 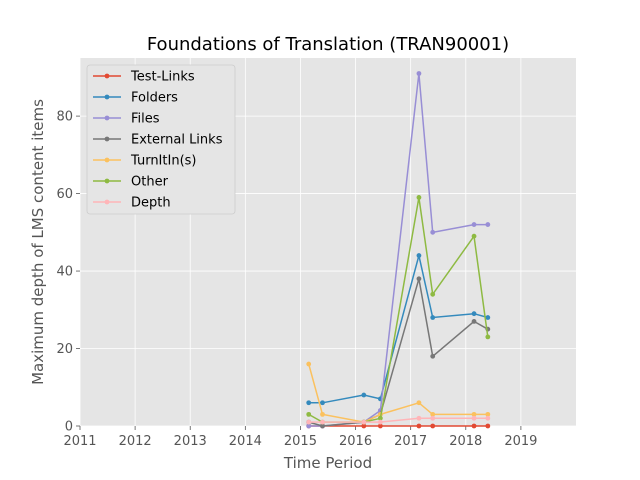 What do you see at coordinates (162, 77) in the screenshot?
I see `legend-label: Test-Links` at bounding box center [162, 77].